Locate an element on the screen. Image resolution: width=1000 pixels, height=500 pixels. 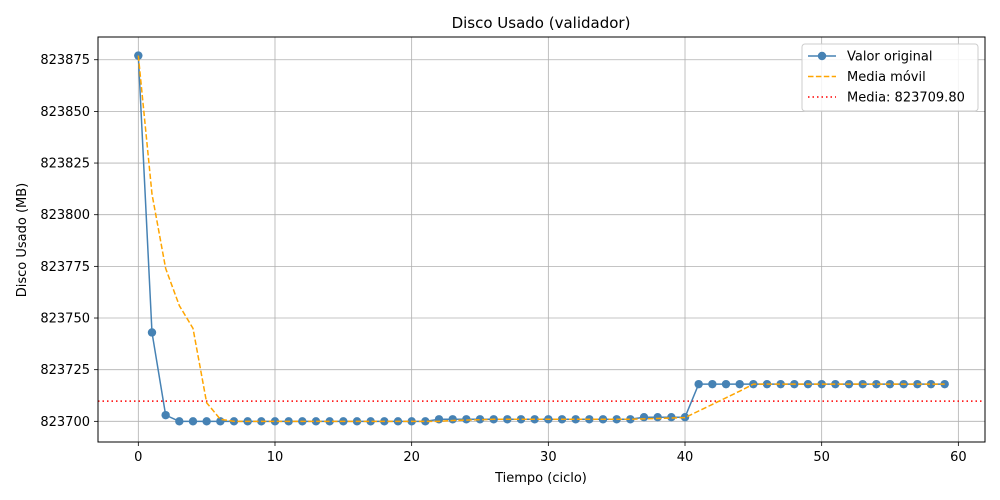
x-tick-label: 20 is located at coordinates (411, 457).